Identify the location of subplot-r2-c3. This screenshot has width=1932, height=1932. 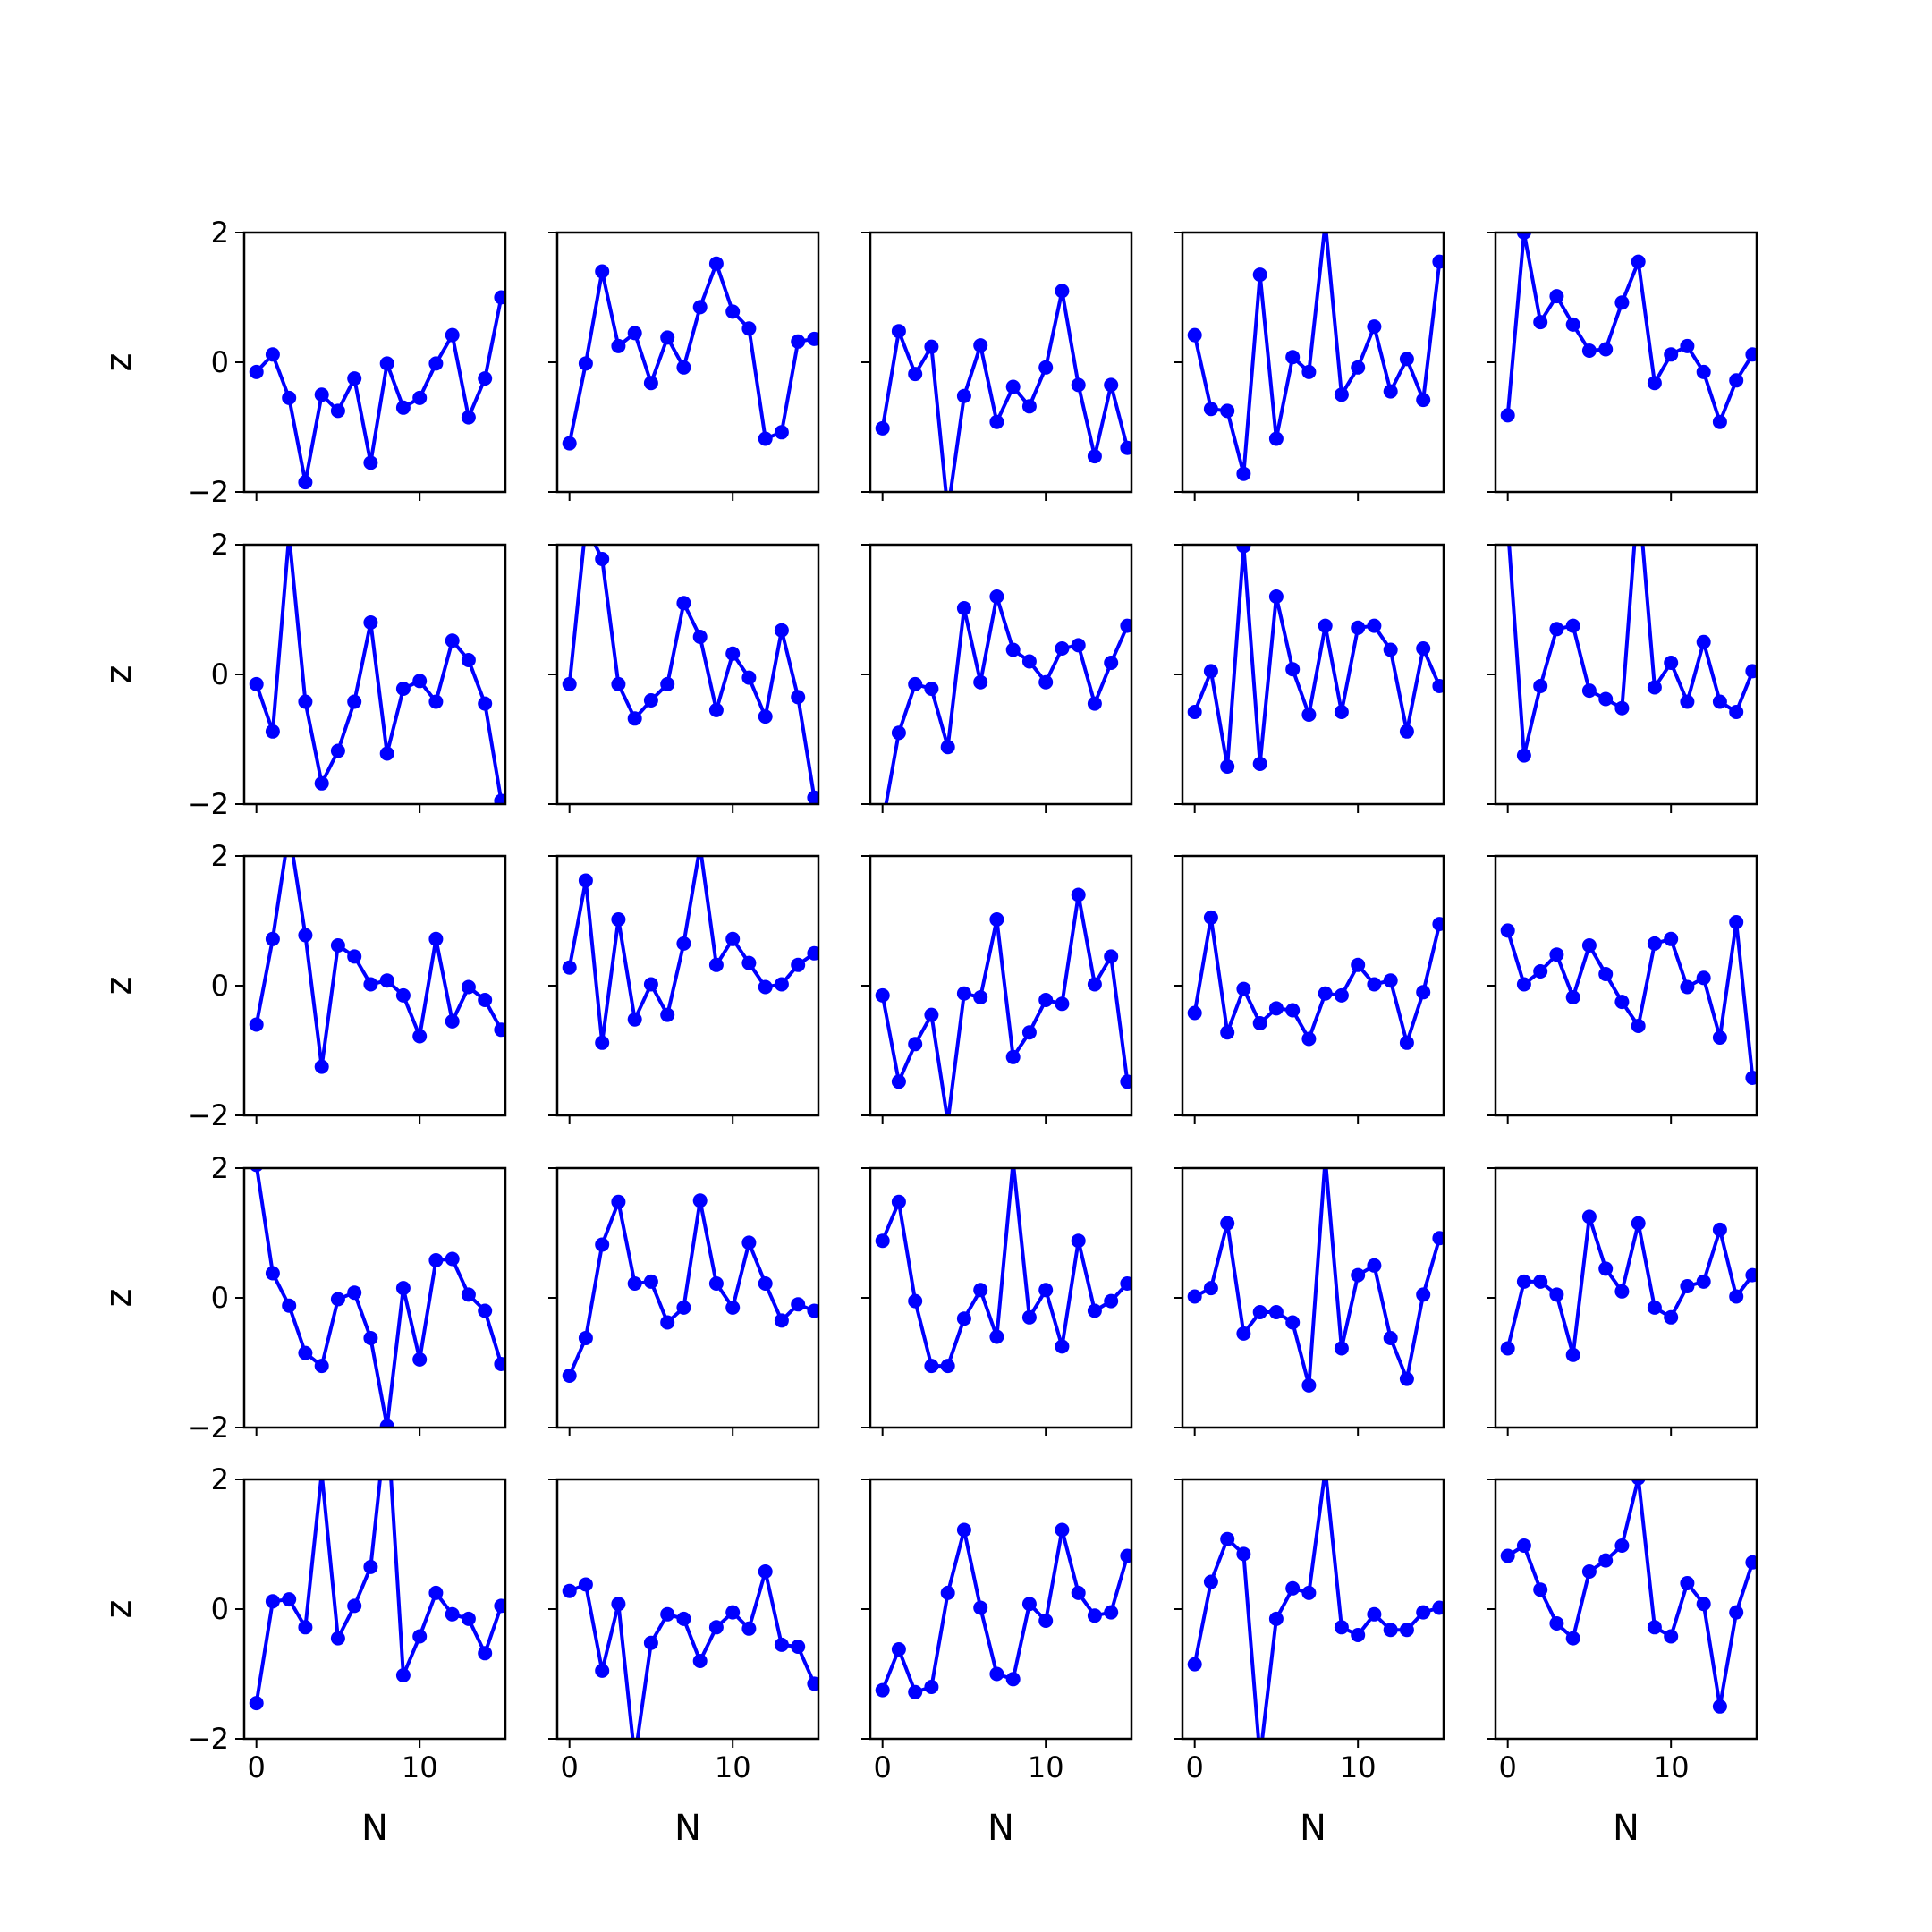
(997, 678).